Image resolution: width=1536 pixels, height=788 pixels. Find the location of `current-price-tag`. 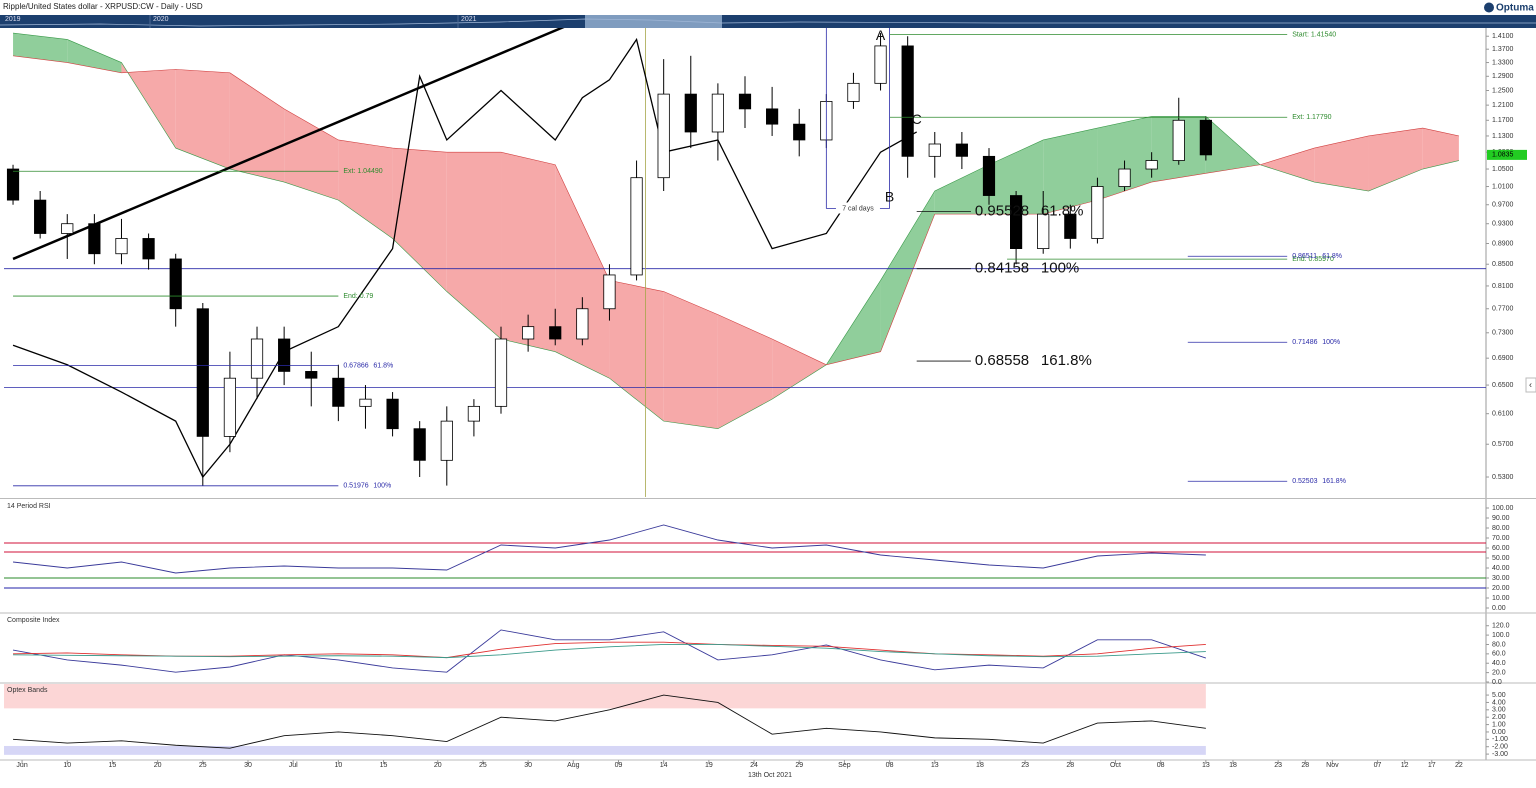

current-price-tag is located at coordinates (1507, 154).